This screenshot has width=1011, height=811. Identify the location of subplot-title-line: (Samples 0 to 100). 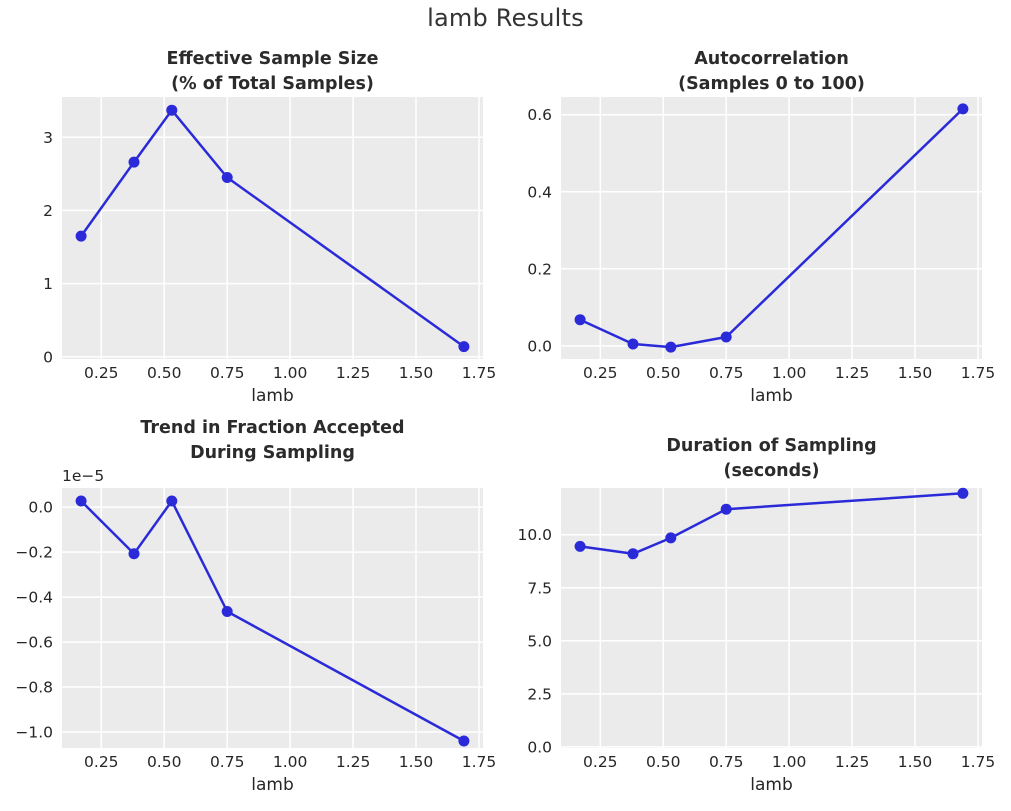
(771, 84).